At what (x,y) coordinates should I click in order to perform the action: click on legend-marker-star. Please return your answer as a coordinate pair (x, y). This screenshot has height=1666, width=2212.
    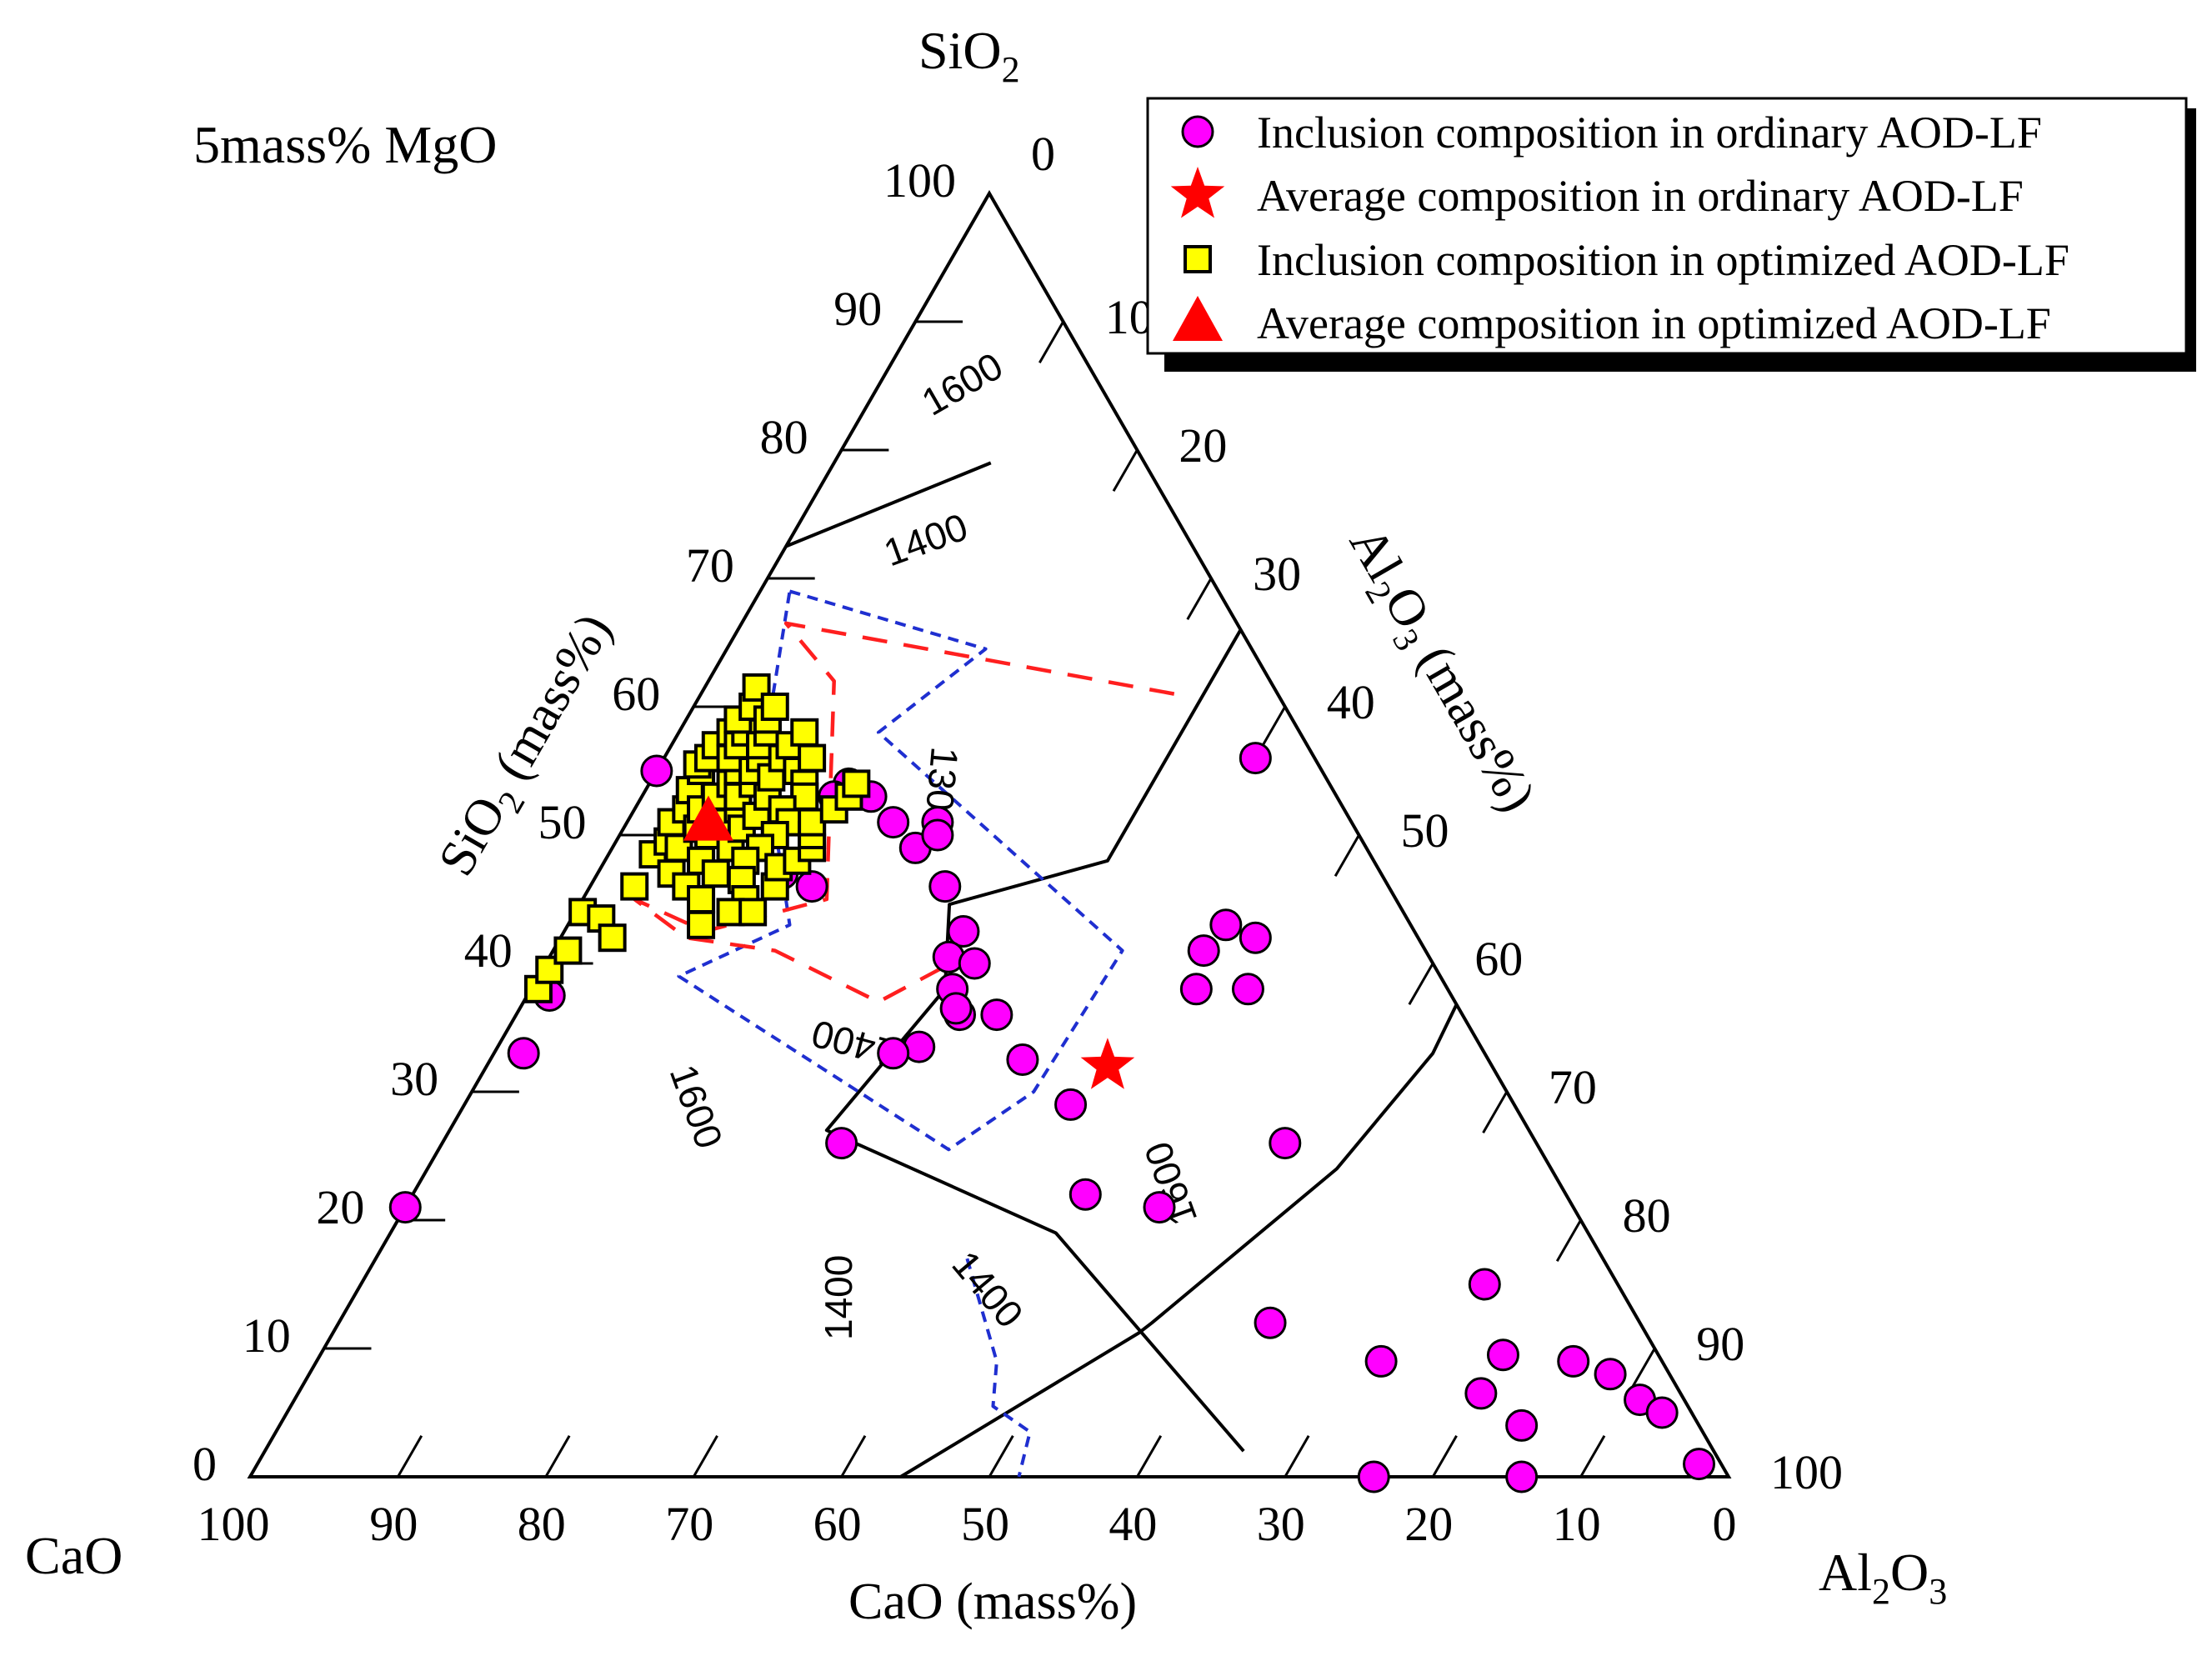
    Looking at the image, I should click on (1197, 193).